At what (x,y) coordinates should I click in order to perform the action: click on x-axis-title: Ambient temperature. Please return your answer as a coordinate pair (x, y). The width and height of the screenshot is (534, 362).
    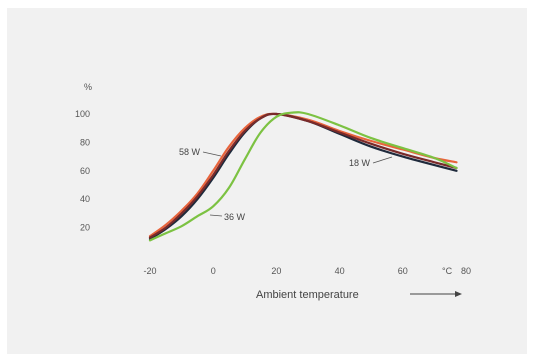
    Looking at the image, I should click on (359, 295).